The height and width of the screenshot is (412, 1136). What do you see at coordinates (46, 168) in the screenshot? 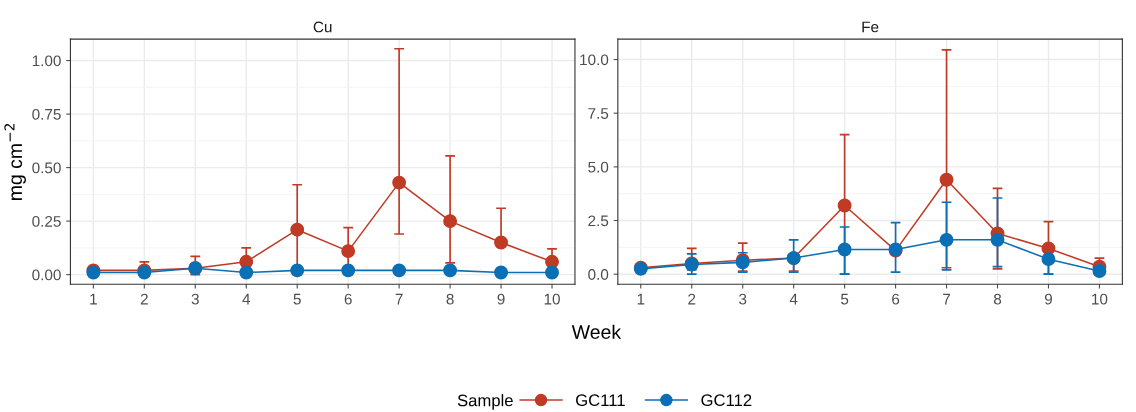
I see `y-tick-label: 0.50` at bounding box center [46, 168].